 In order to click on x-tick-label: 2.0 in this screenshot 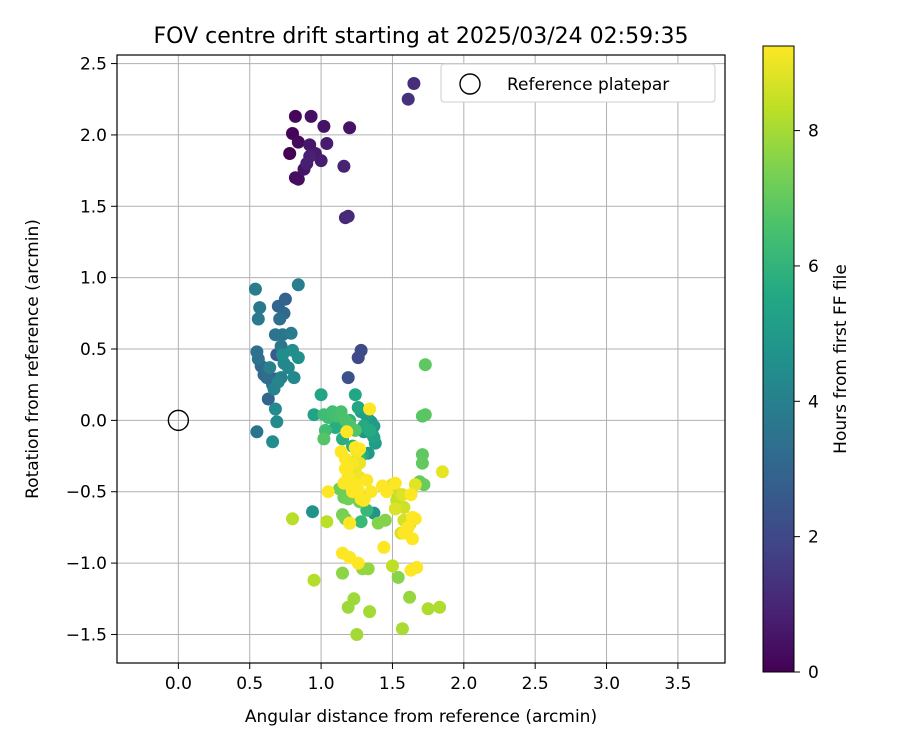, I will do `click(463, 684)`.